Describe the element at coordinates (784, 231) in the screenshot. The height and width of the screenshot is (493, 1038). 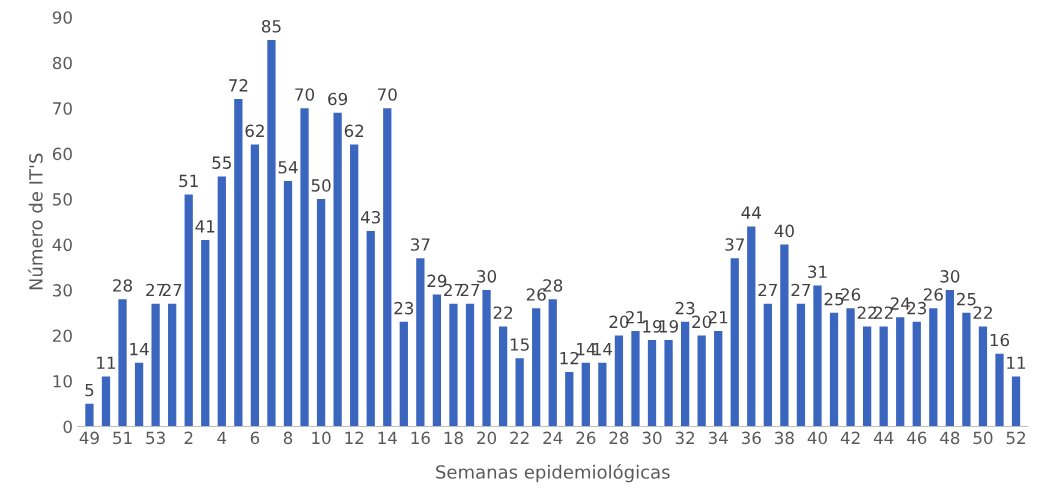
I see `data-label: 40` at that location.